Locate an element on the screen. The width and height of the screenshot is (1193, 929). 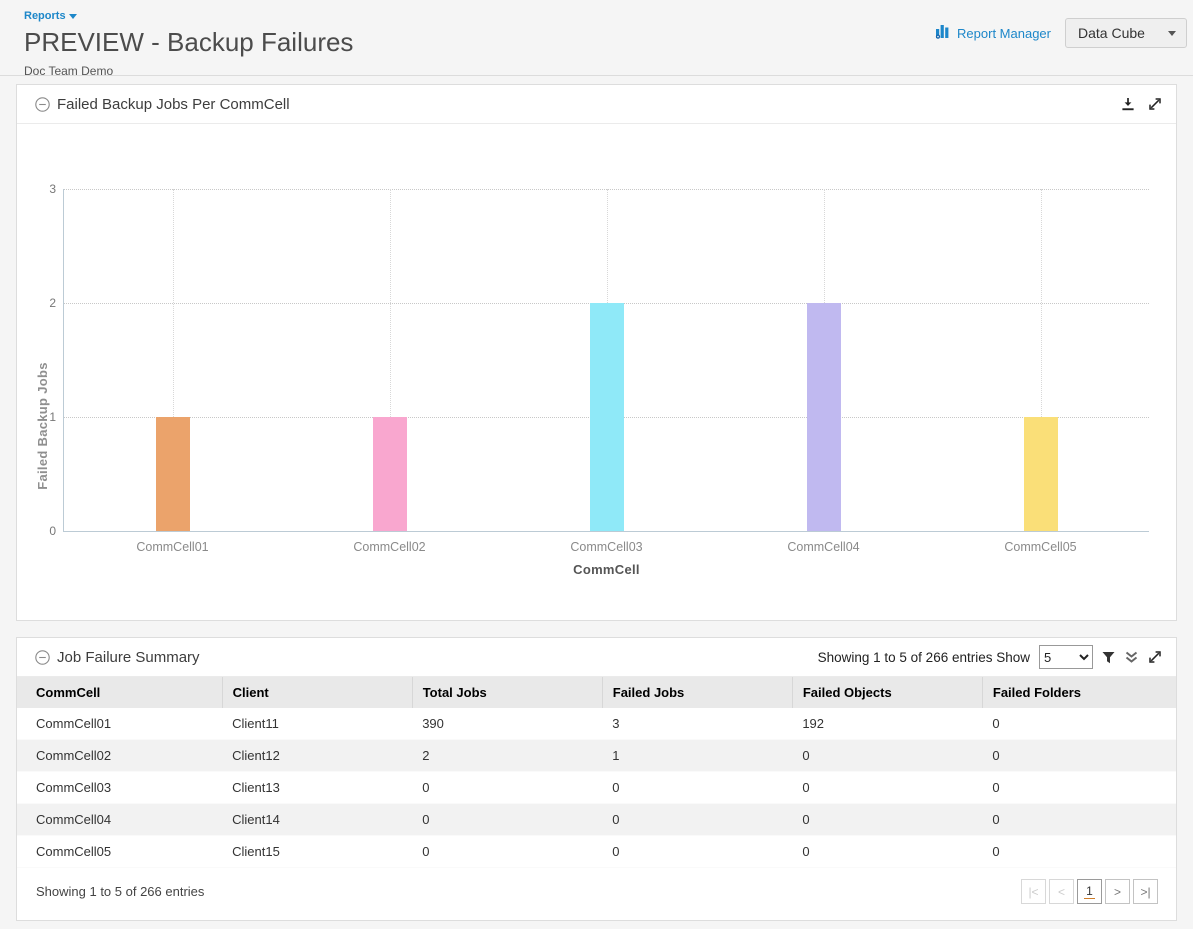
table-row: CommCell02 Client12 2 1 0 0 is located at coordinates (596, 755).